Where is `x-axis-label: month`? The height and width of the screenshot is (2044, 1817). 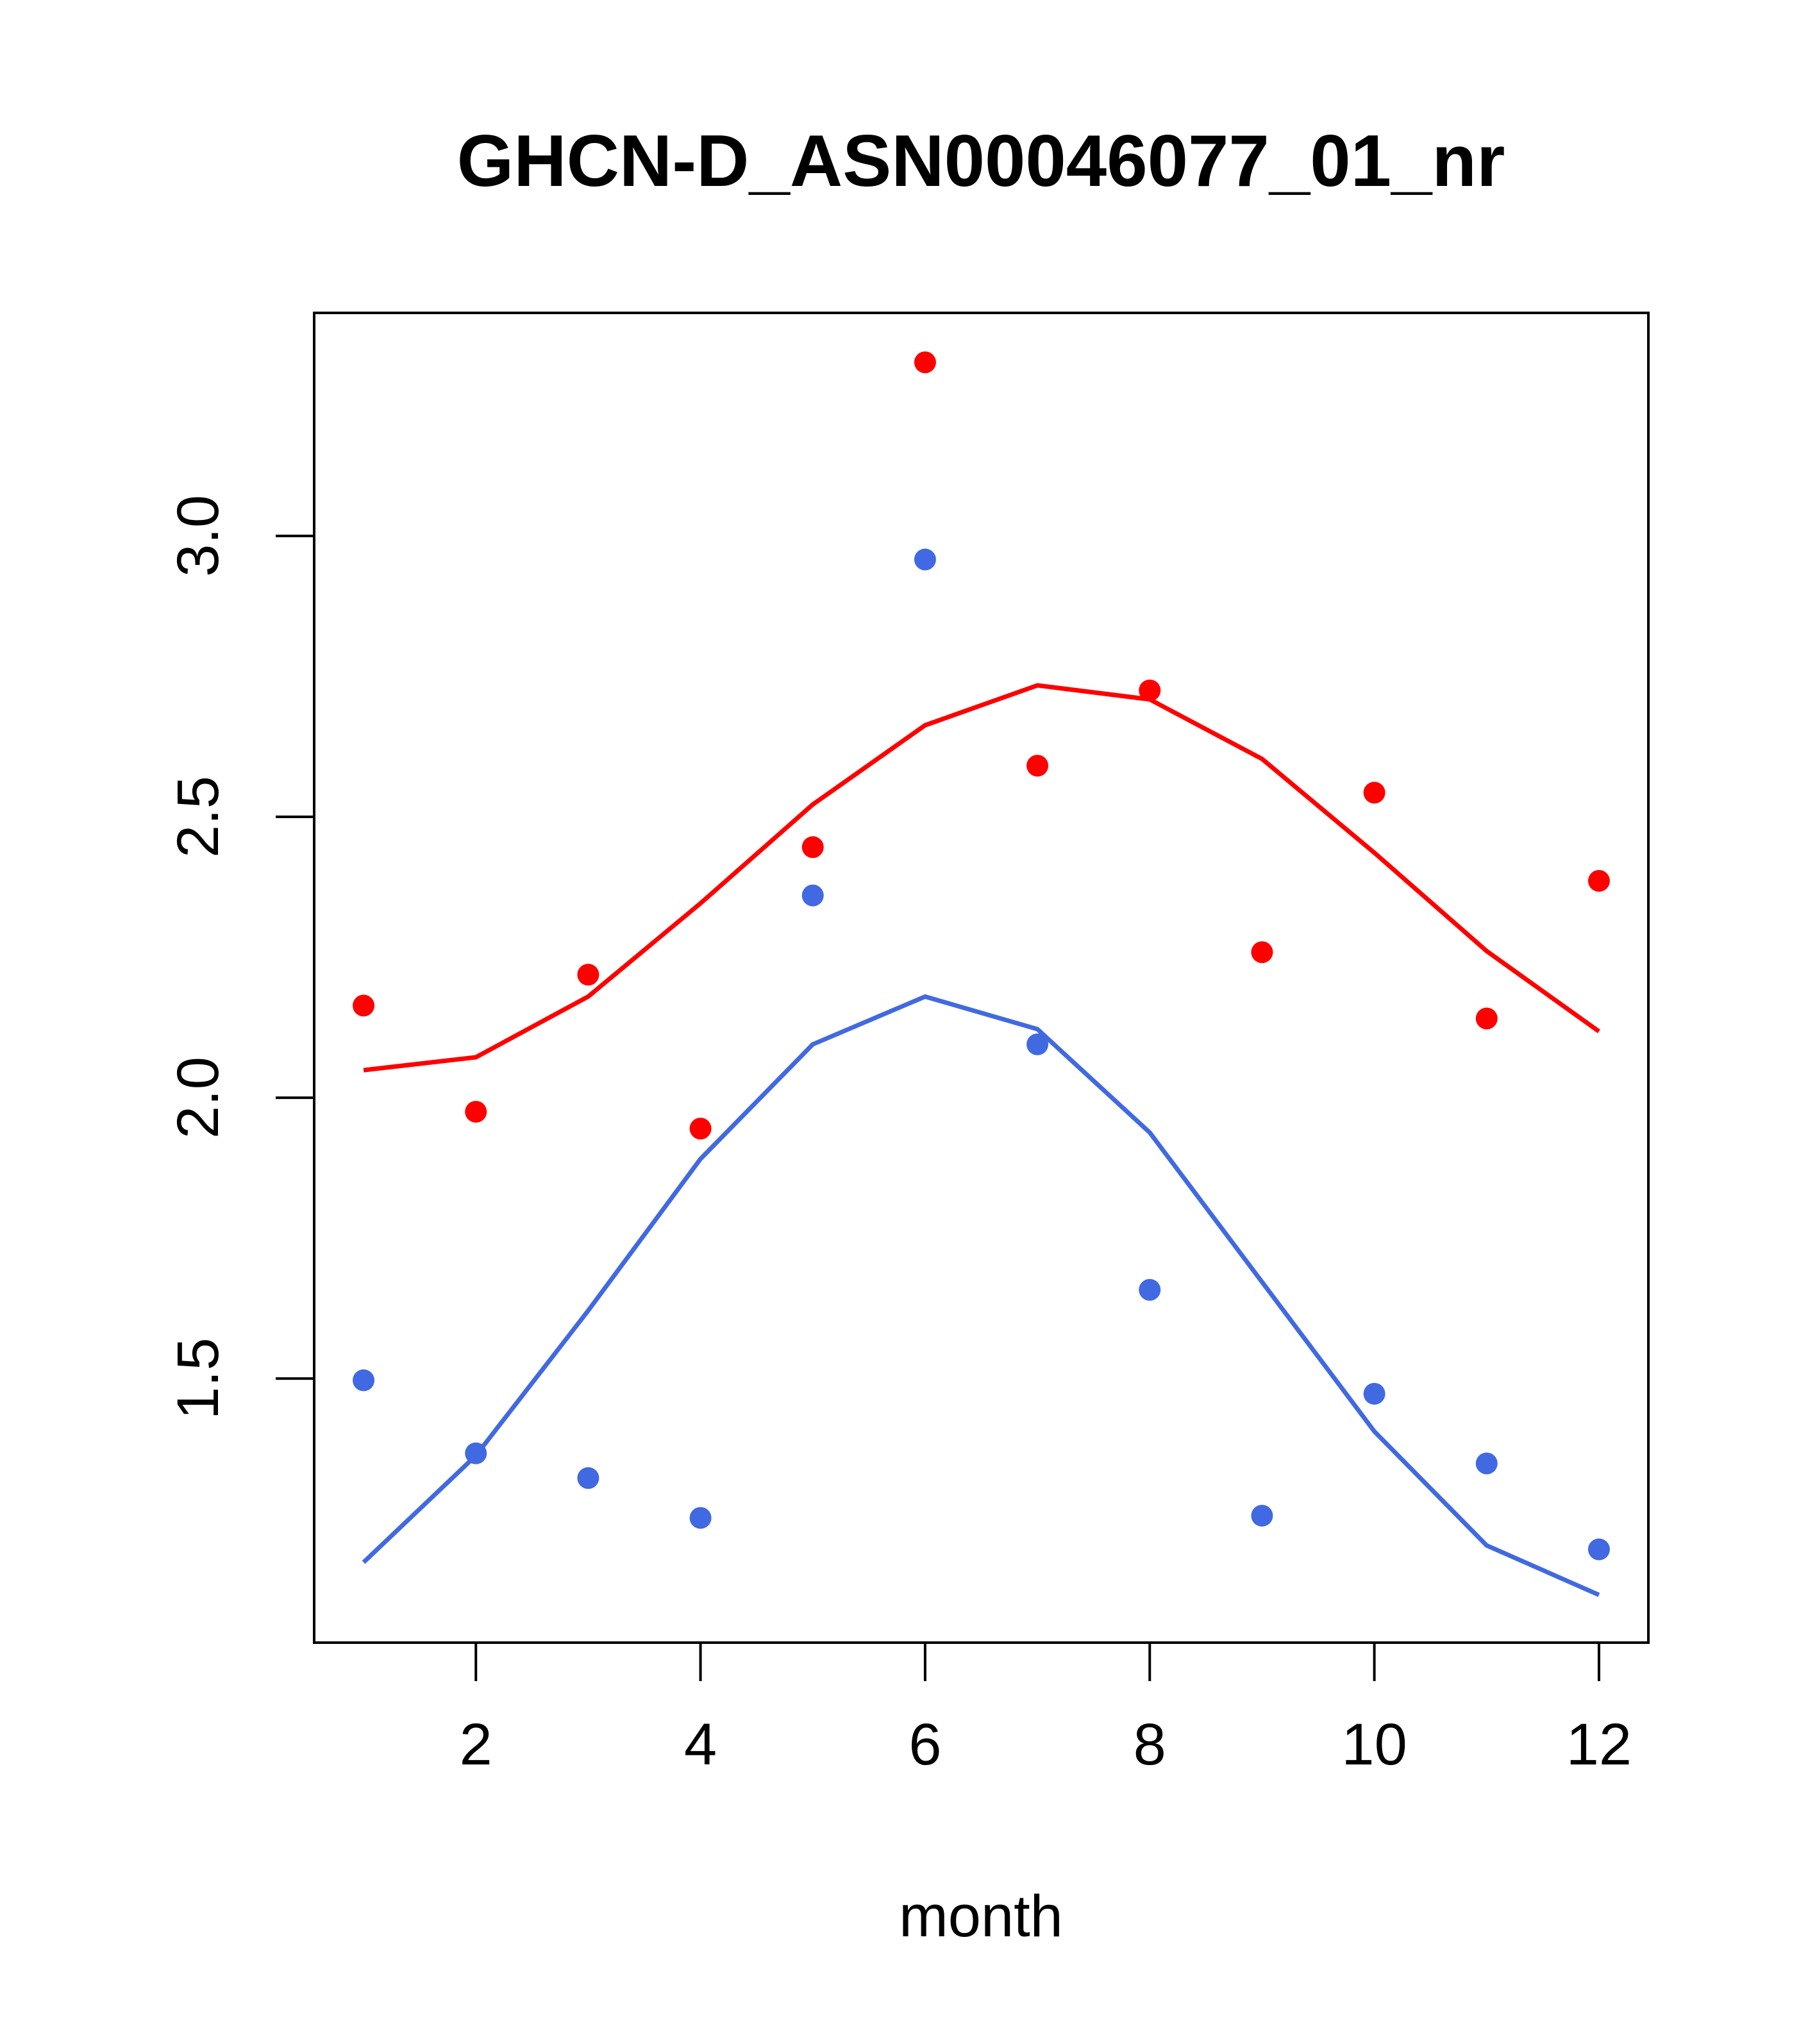
x-axis-label: month is located at coordinates (981, 1917).